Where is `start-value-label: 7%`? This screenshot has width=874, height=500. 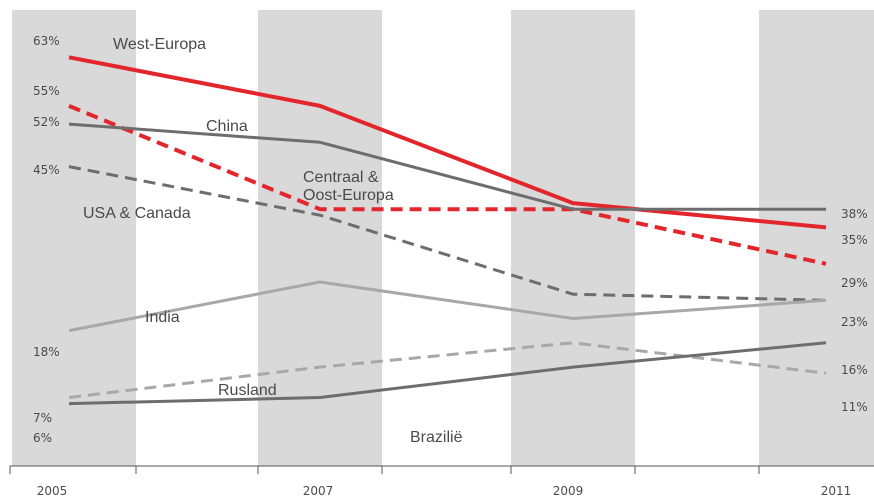
start-value-label: 7% is located at coordinates (42, 418).